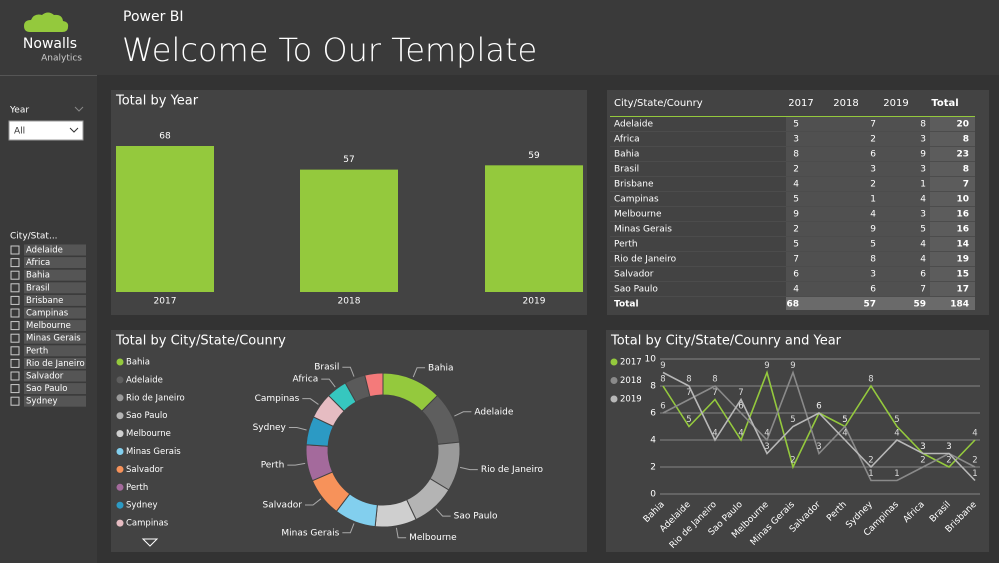  What do you see at coordinates (37, 351) in the screenshot?
I see `slicer-item: Perth` at bounding box center [37, 351].